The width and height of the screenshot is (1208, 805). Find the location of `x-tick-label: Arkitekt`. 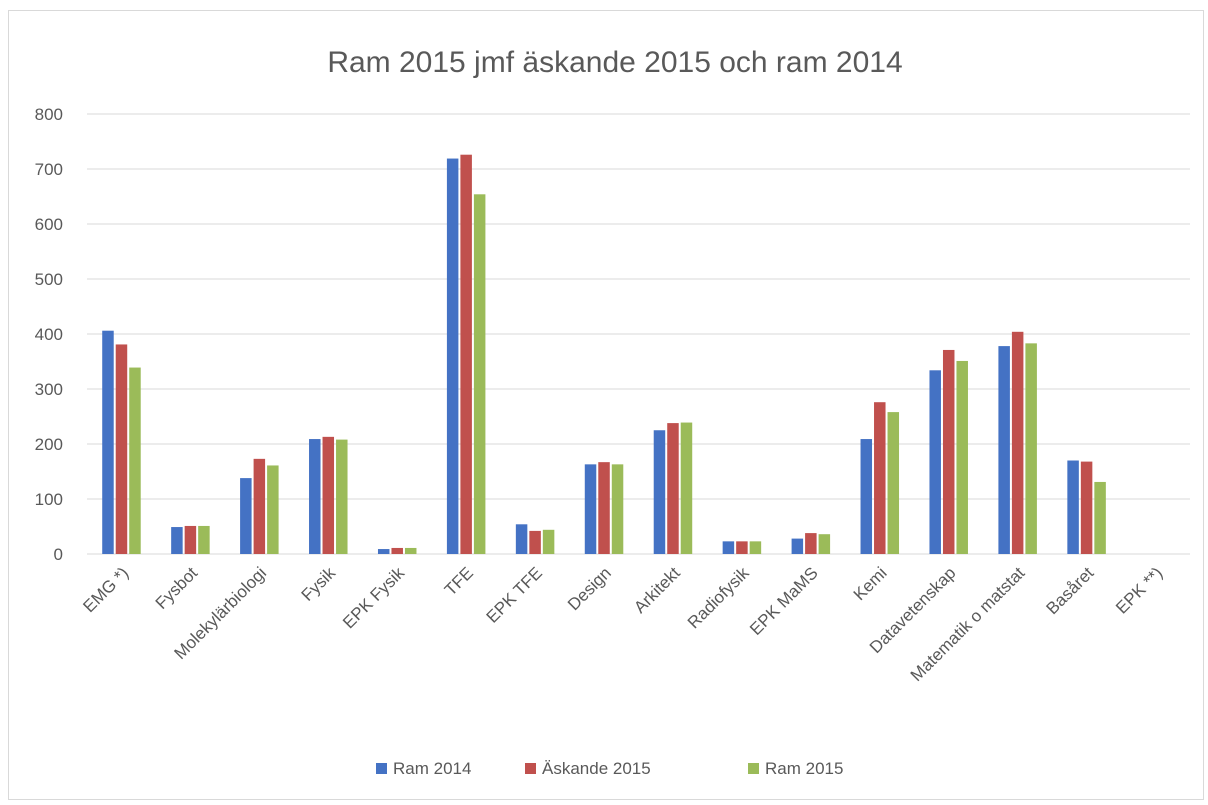

x-tick-label: Arkitekt is located at coordinates (657, 590).